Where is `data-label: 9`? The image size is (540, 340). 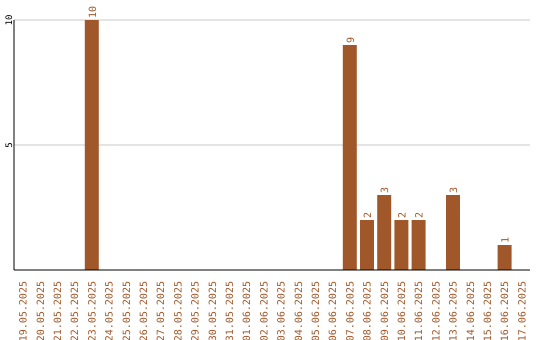
data-label: 9 is located at coordinates (351, 39).